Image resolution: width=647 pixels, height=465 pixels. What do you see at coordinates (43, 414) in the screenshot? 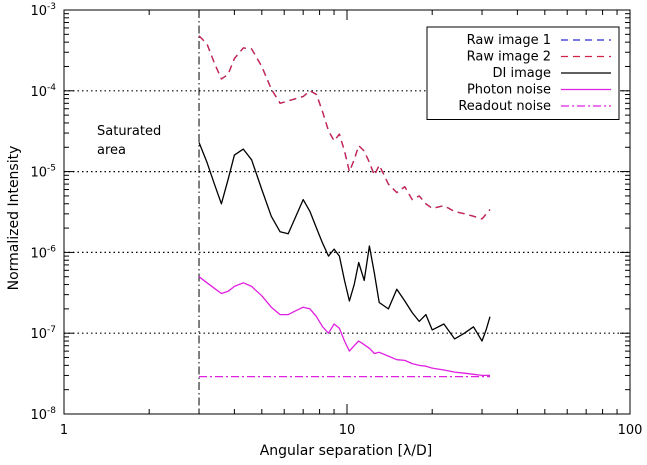
I see `y-tick-label: 10⁻⁸` at bounding box center [43, 414].